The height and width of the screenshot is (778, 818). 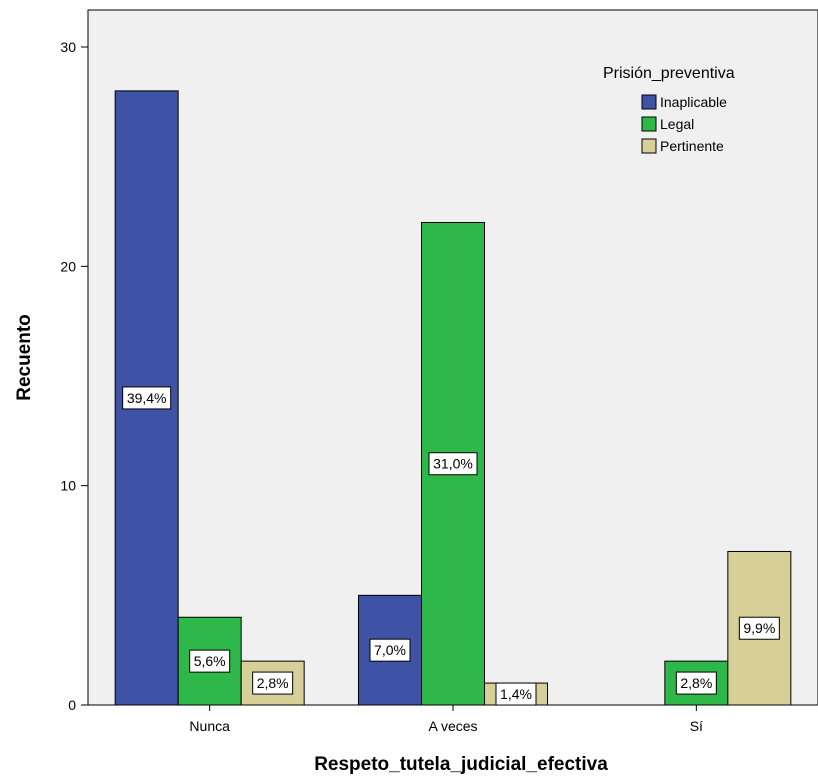 What do you see at coordinates (68, 266) in the screenshot?
I see `y-tick-label: 20` at bounding box center [68, 266].